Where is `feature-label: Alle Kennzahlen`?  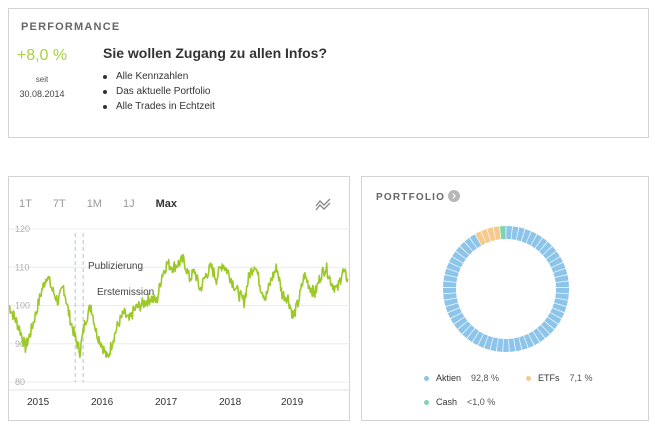 feature-label: Alle Kennzahlen is located at coordinates (152, 76).